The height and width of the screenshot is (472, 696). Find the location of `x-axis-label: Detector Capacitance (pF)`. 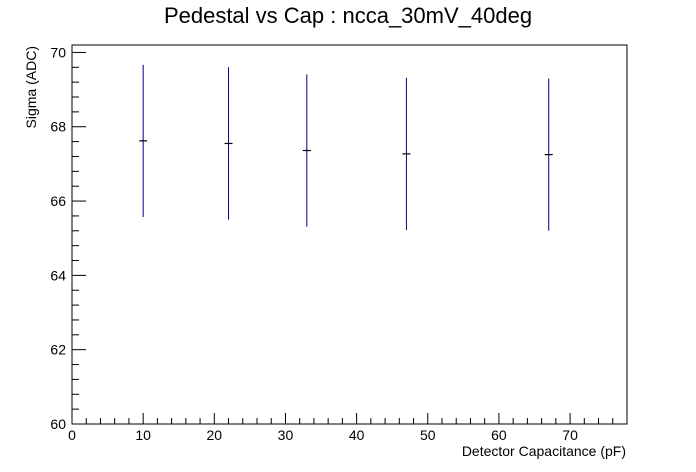

x-axis-label: Detector Capacitance (pF) is located at coordinates (544, 451).